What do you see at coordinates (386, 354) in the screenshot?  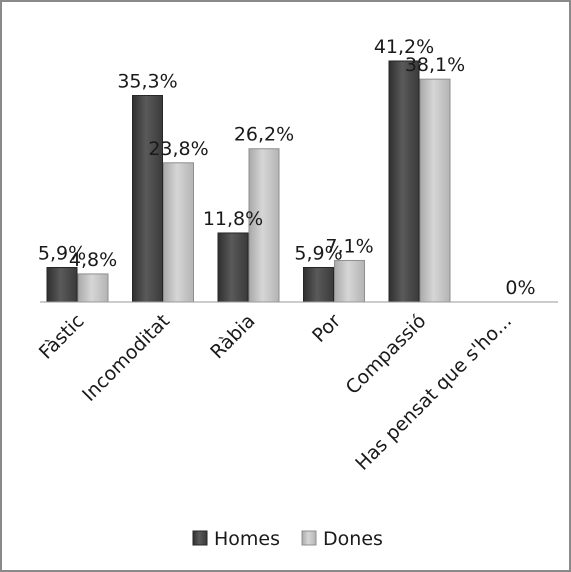 I see `category-label-4: Compassió` at bounding box center [386, 354].